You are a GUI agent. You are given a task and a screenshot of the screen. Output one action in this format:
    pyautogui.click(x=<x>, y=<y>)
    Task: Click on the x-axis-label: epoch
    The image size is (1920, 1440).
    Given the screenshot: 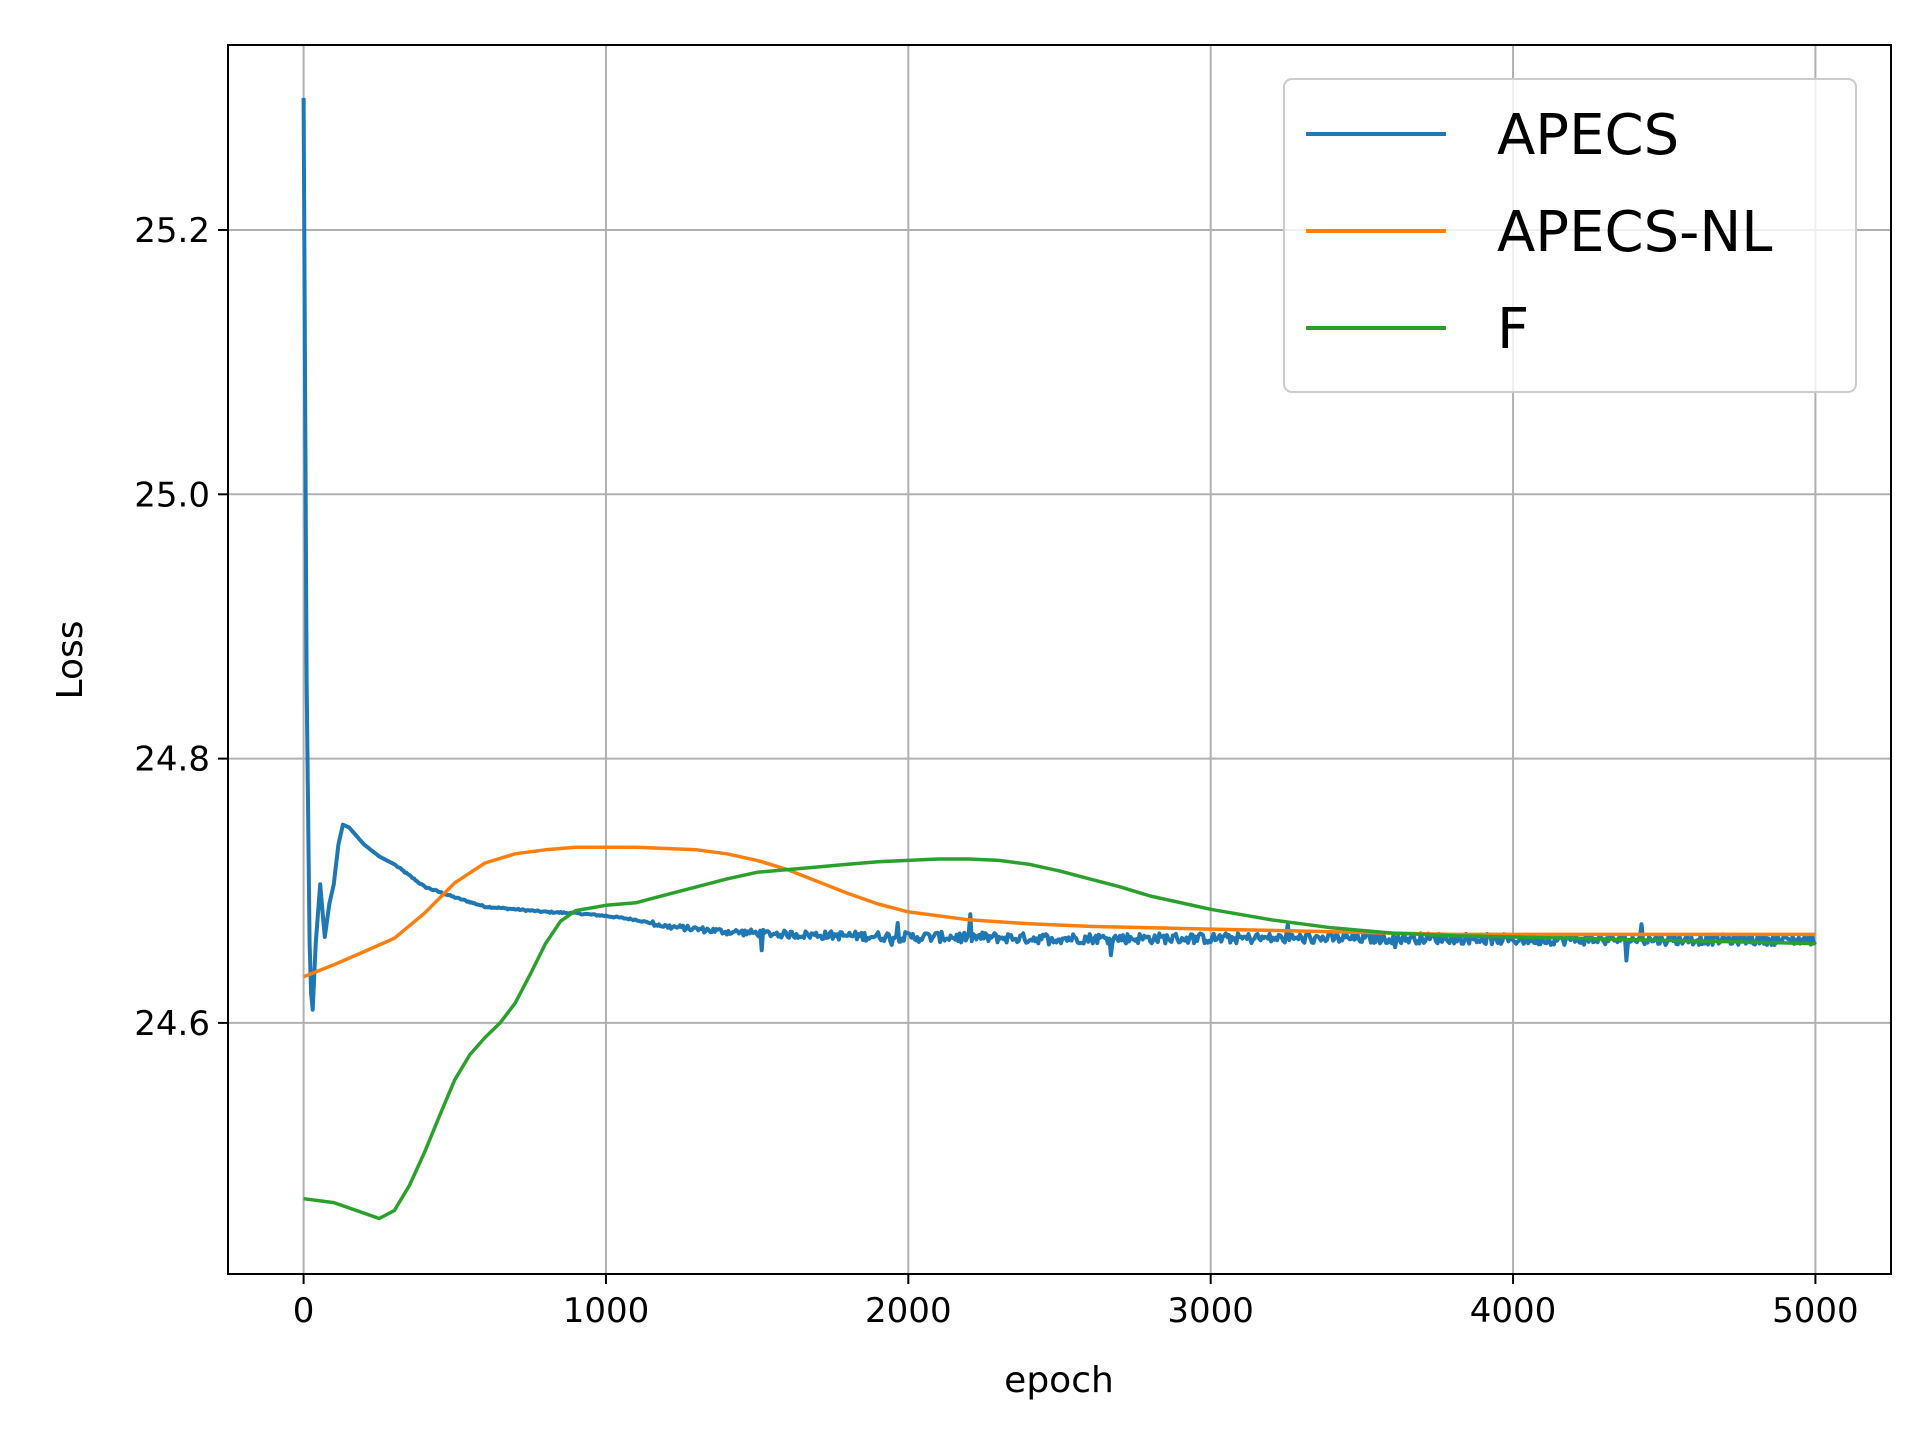 What is the action you would take?
    pyautogui.click(x=1059, y=1380)
    